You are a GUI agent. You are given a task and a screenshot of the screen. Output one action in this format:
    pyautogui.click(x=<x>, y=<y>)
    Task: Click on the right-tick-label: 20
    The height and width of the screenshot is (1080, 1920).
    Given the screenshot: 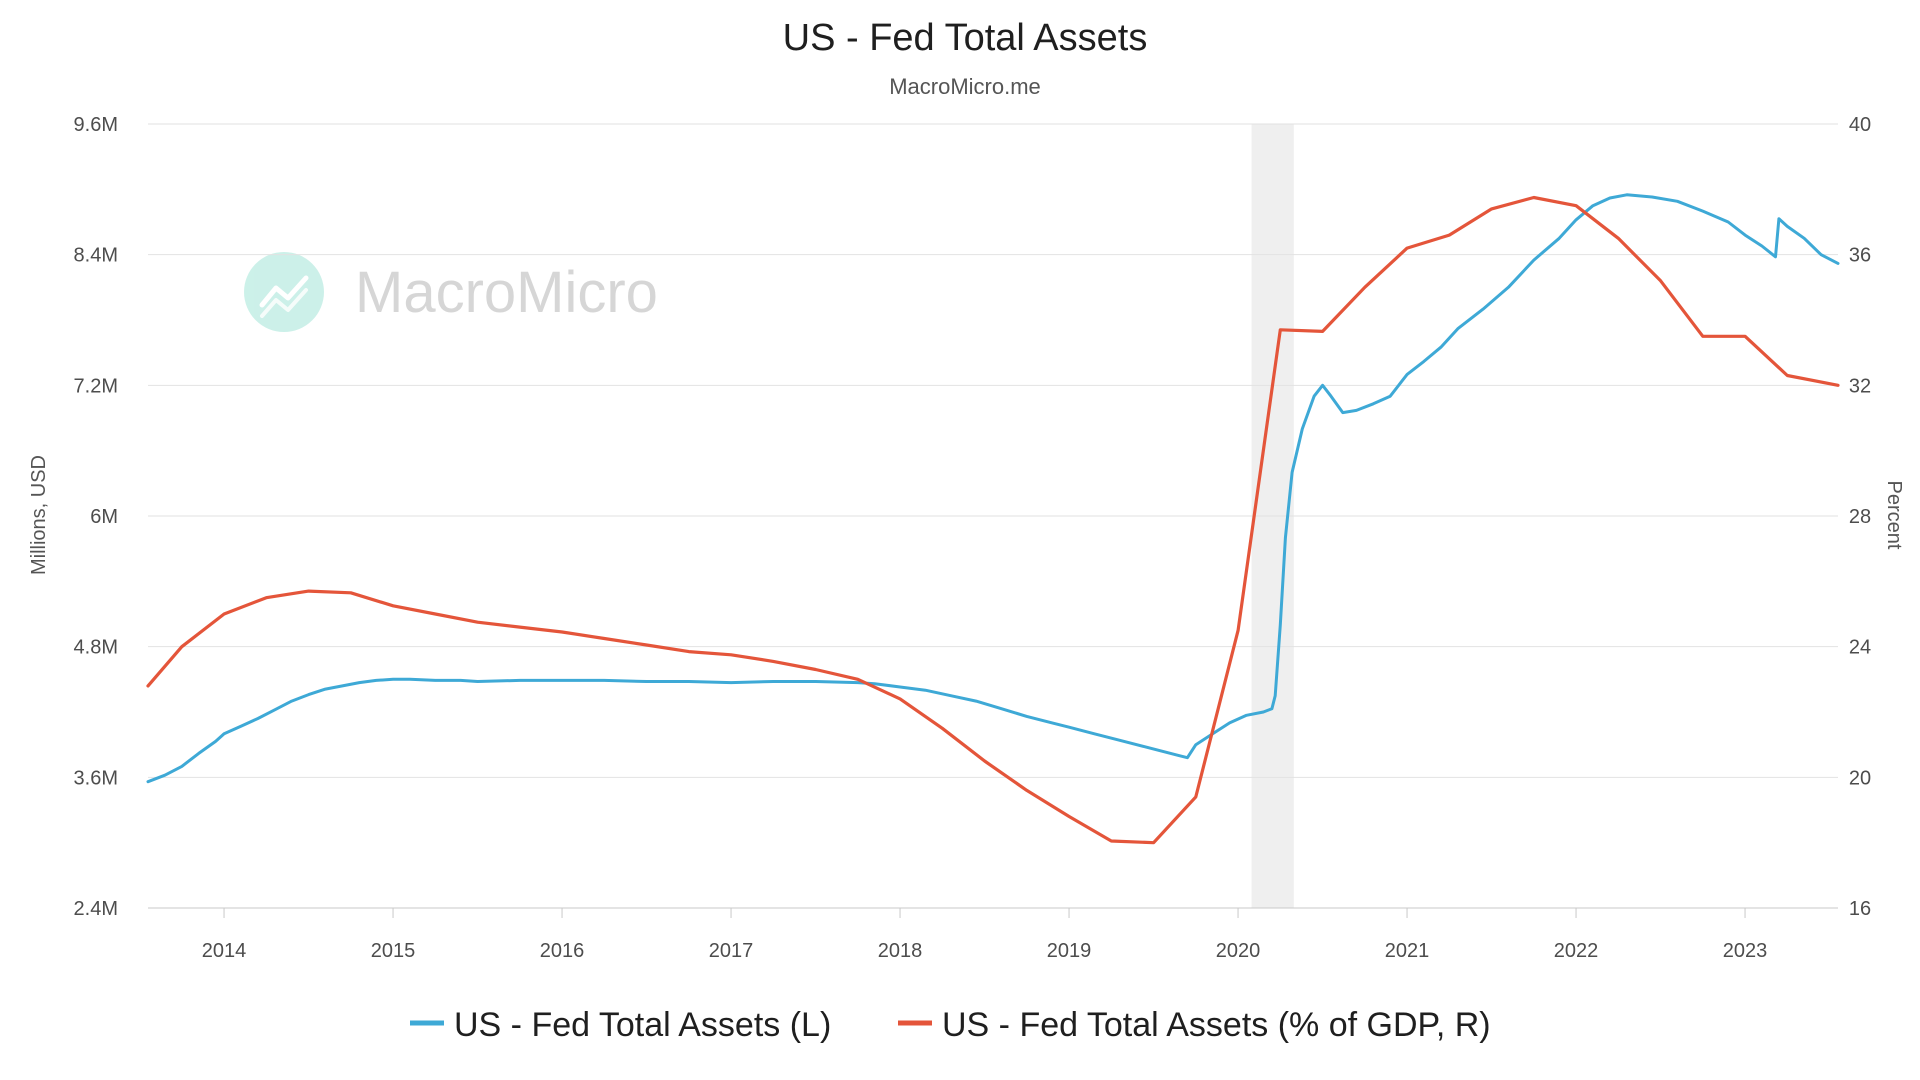 What is the action you would take?
    pyautogui.click(x=1860, y=778)
    